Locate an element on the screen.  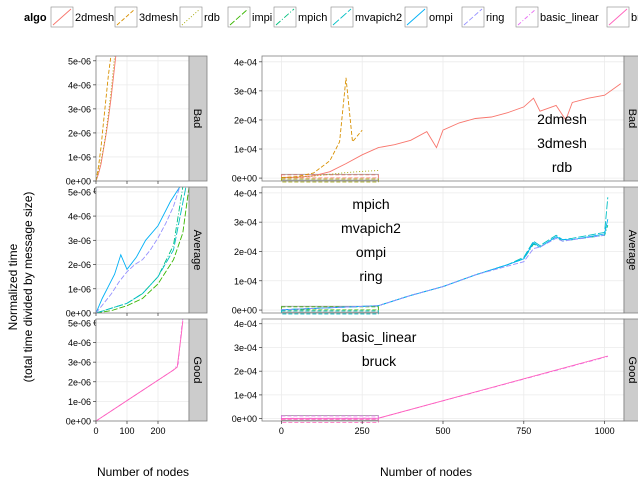
legend-item-bruck: bruck is located at coordinates (622, 17).